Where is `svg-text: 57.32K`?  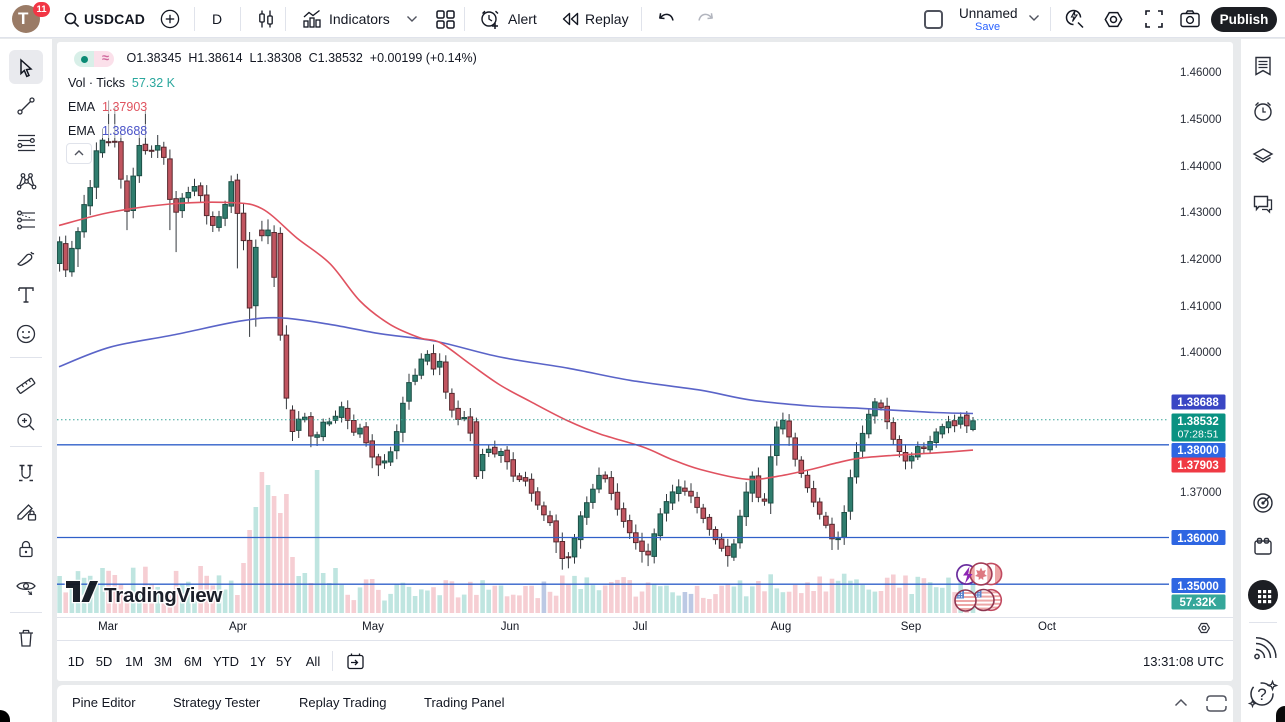
svg-text: 57.32K is located at coordinates (1198, 603).